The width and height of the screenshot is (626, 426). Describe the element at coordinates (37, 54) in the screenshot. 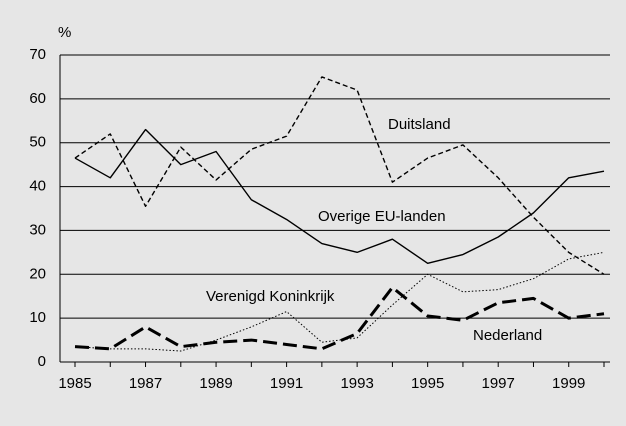

I see `y-tick-label: 70` at that location.